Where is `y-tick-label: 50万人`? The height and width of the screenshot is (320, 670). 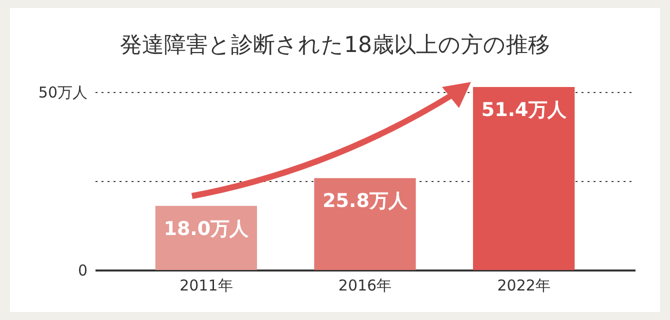
y-tick-label: 50万人 is located at coordinates (63, 92).